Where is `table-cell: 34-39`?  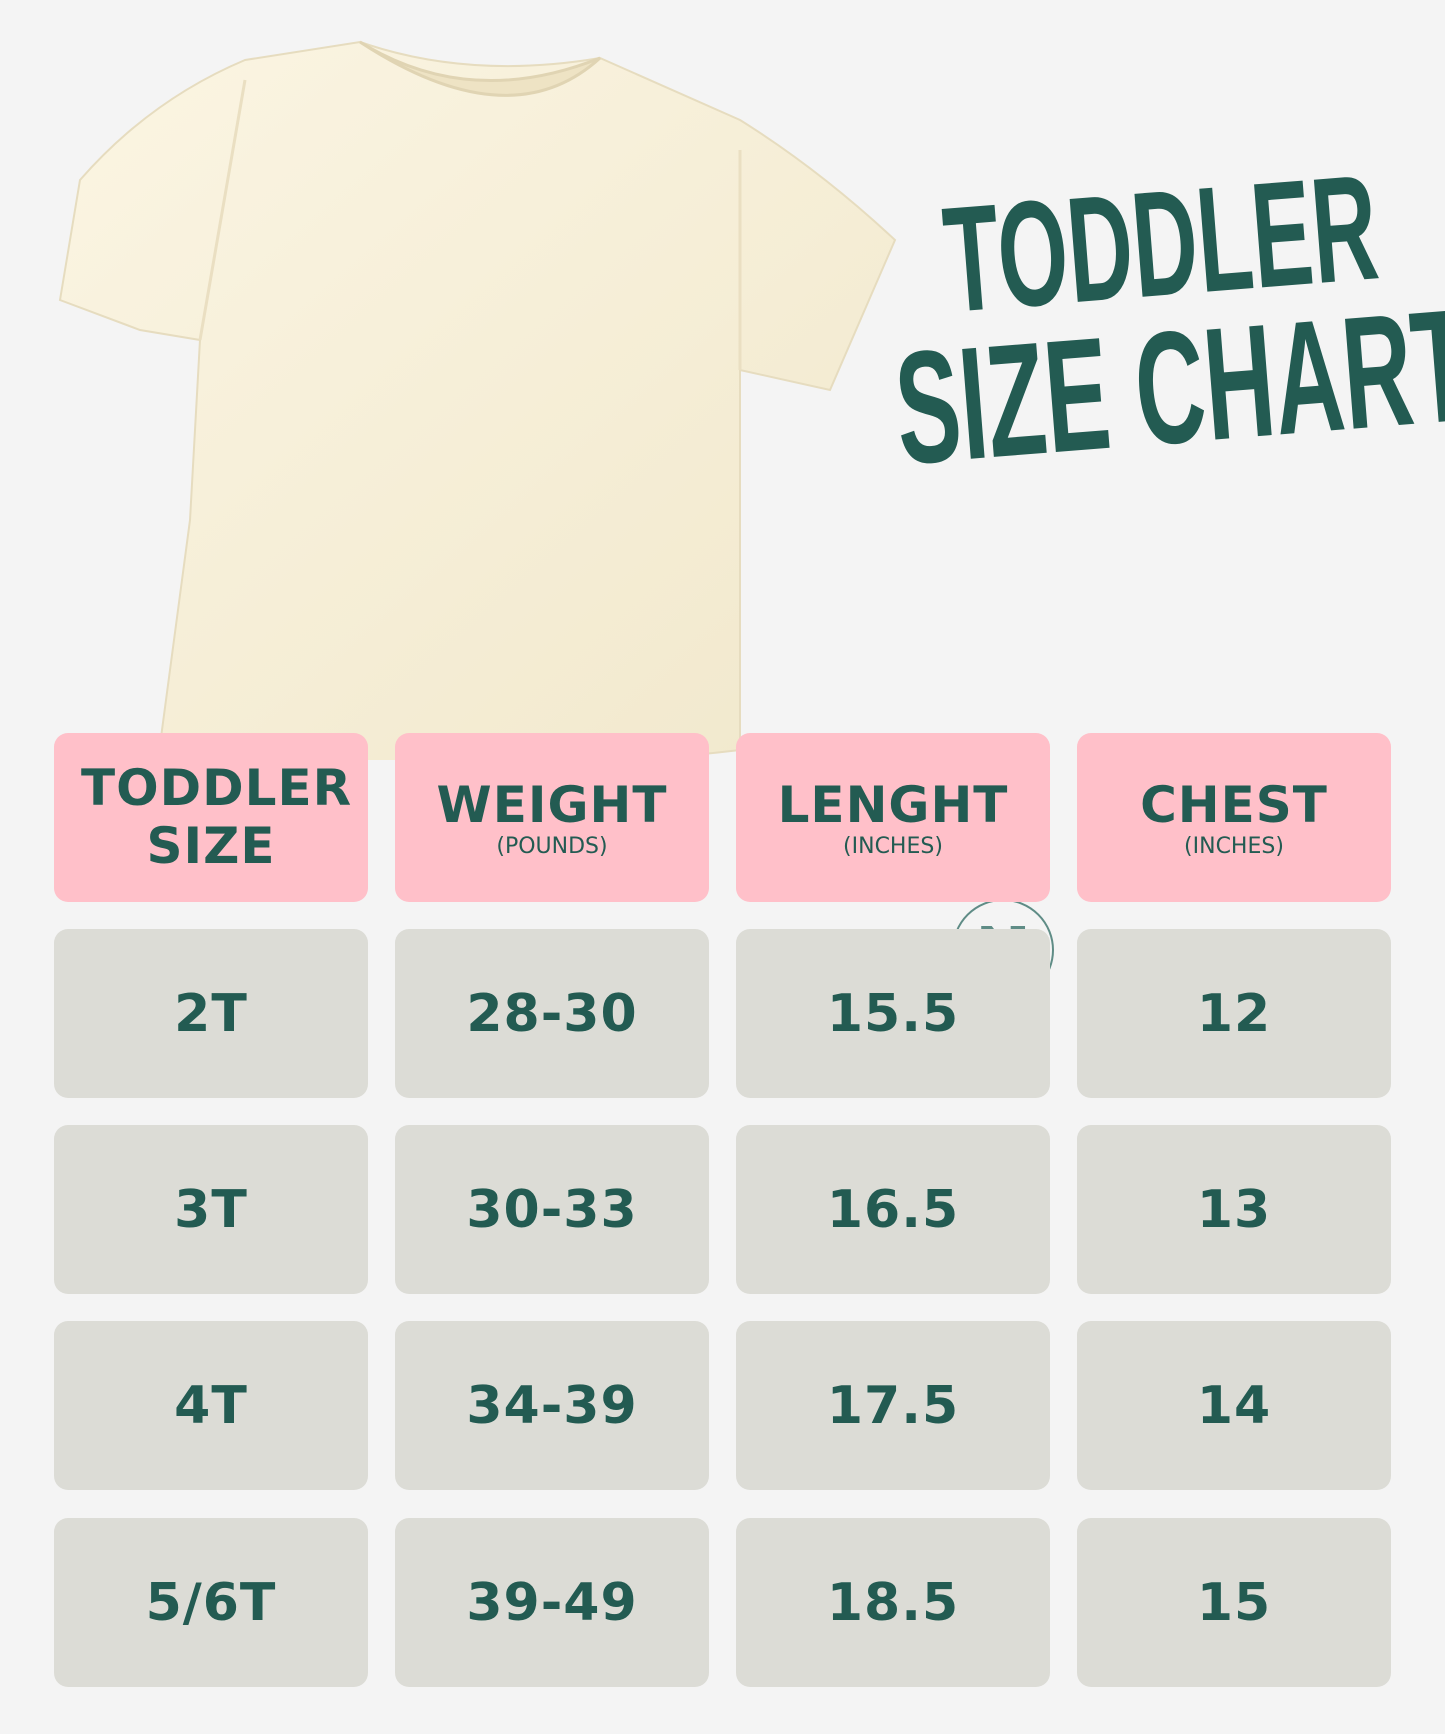
table-cell: 34-39 is located at coordinates (552, 1405).